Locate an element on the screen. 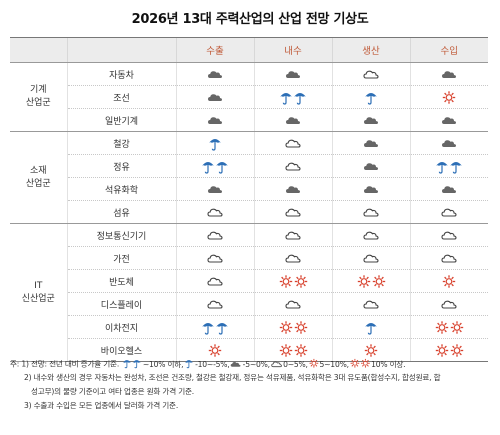 This screenshot has height=435, width=500. industry-name: 바이오헬스 is located at coordinates (121, 350).